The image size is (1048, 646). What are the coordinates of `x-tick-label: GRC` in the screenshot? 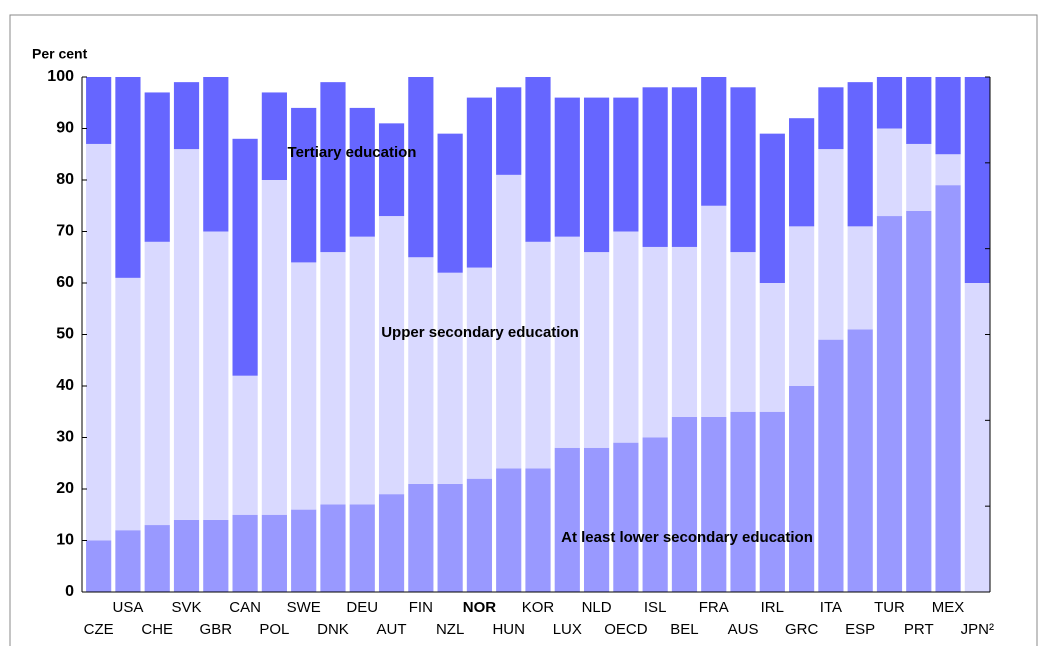 It's located at (802, 629).